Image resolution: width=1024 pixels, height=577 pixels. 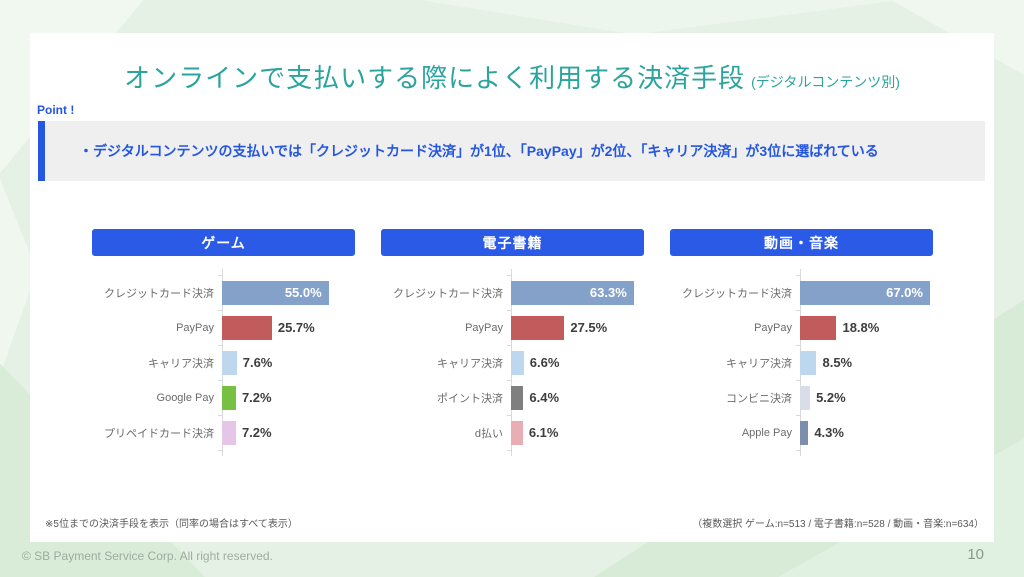 I want to click on chart-row: キャリア決済 8.5%, so click(x=801, y=362).